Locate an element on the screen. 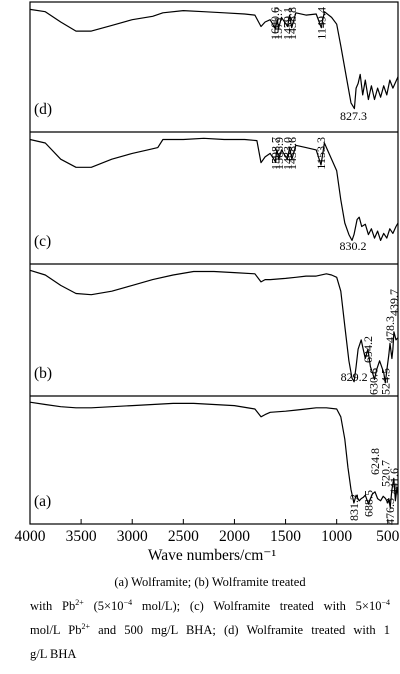 The width and height of the screenshot is (400, 674). caption-text: mol/L Pb is located at coordinates (56, 630).